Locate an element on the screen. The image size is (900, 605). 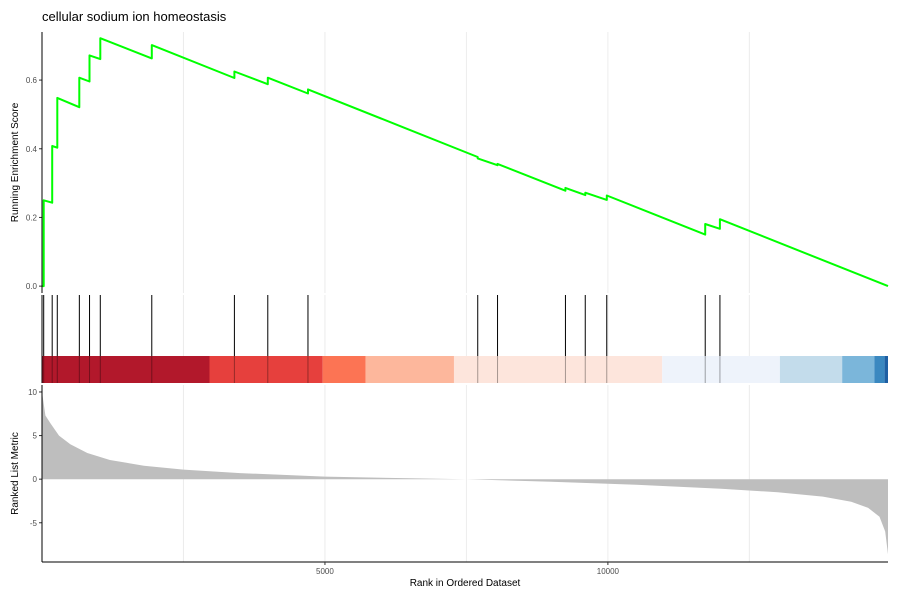
chart-title: cellular sodium ion homeostasis is located at coordinates (134, 16).